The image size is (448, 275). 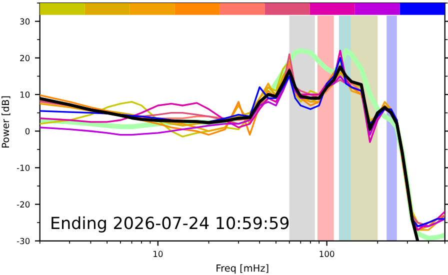 I want to click on y-tick-label: -30, so click(x=23, y=241).